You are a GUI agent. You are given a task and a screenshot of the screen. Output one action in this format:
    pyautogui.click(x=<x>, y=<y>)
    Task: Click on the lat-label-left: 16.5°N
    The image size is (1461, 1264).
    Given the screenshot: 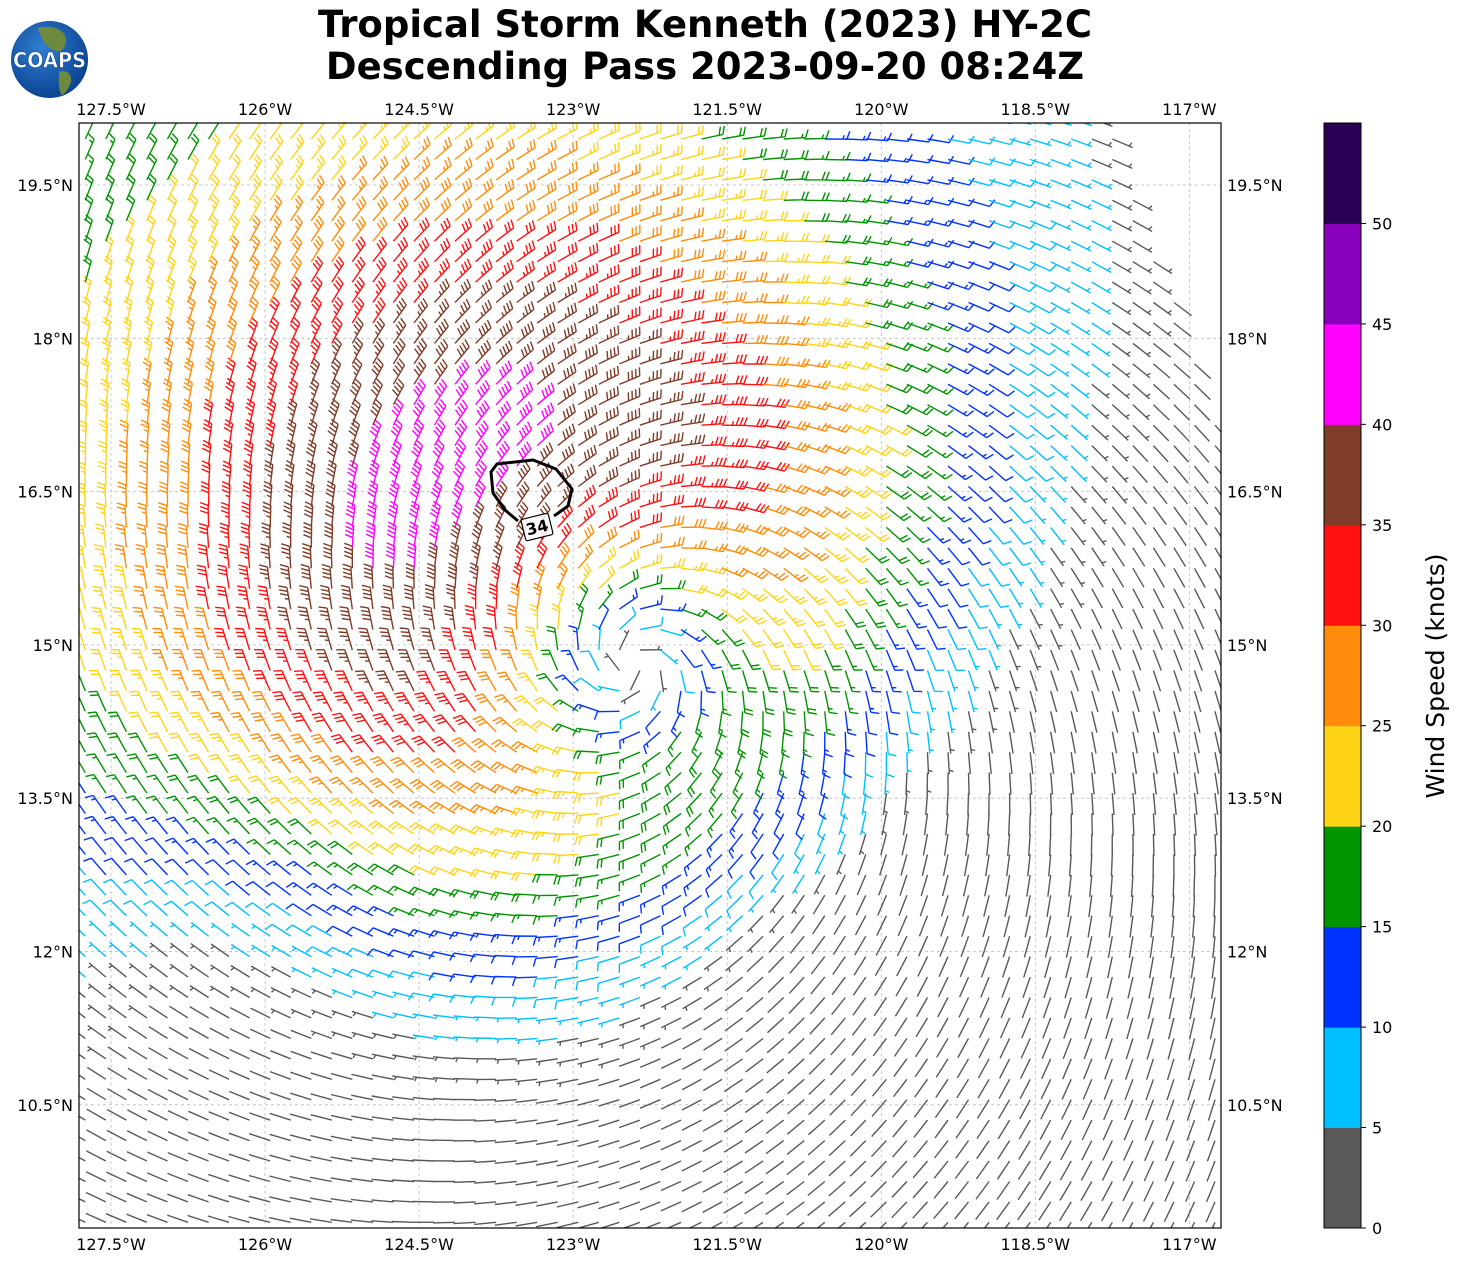 What is the action you would take?
    pyautogui.click(x=45, y=492)
    